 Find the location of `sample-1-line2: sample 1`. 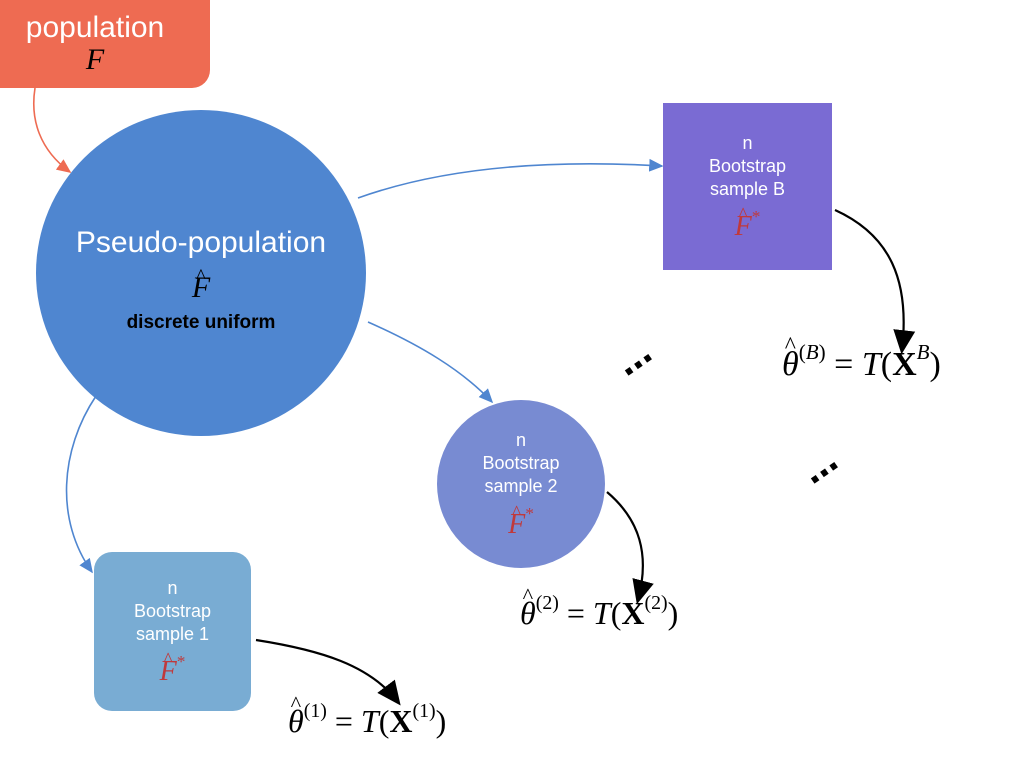

sample-1-line2: sample 1 is located at coordinates (172, 633).